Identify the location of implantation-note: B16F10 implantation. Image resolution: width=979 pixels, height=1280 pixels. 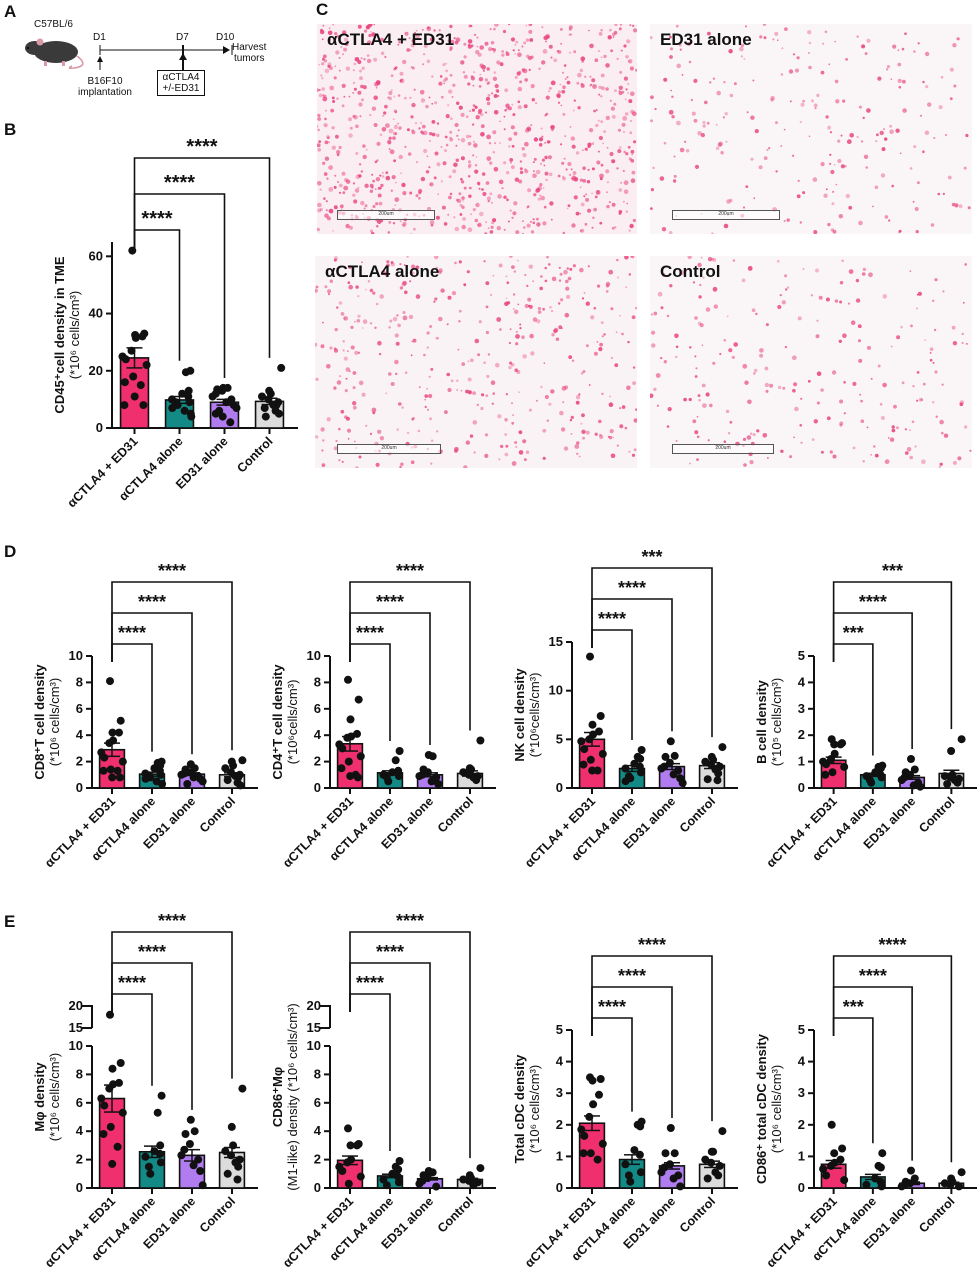
(105, 87).